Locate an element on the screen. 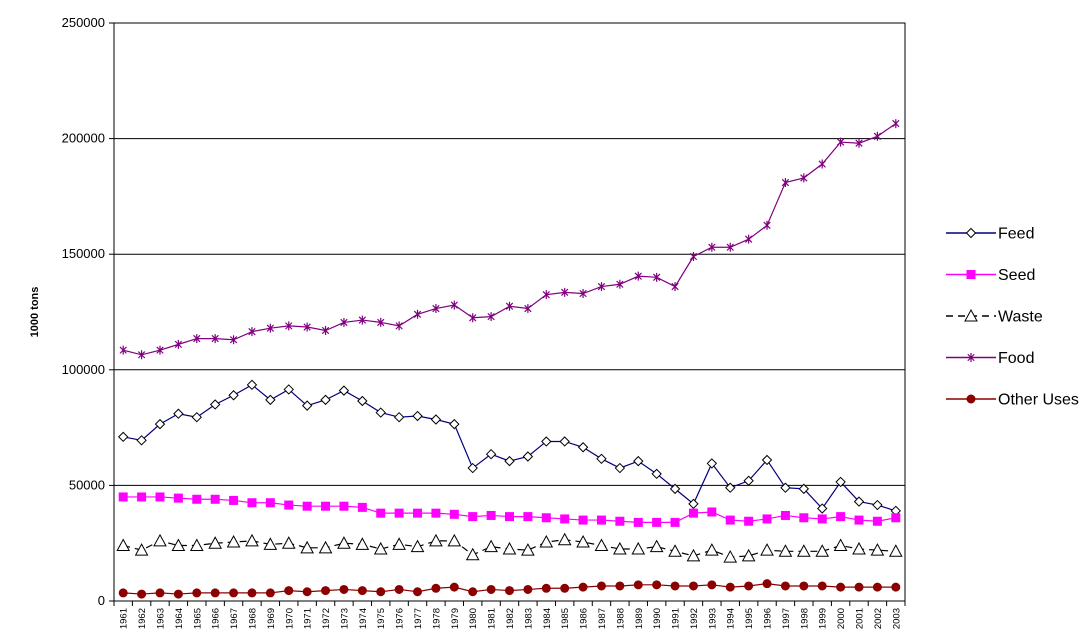 The width and height of the screenshot is (1092, 633). x-tick-label: 1970 is located at coordinates (289, 618).